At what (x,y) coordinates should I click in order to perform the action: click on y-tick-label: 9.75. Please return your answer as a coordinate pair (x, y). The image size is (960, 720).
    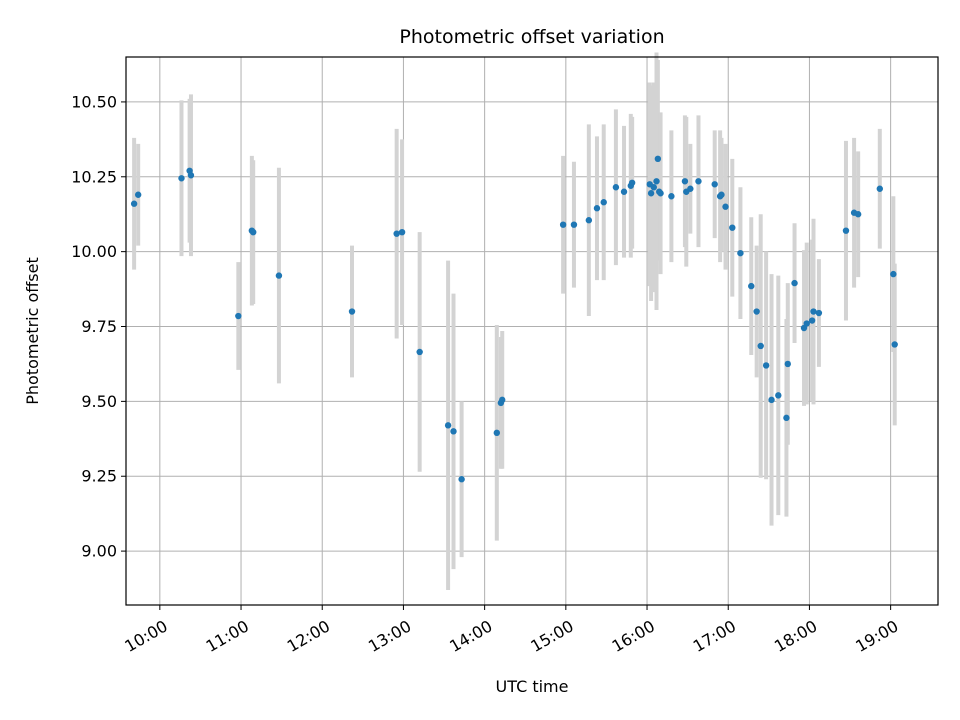
    Looking at the image, I should click on (99, 326).